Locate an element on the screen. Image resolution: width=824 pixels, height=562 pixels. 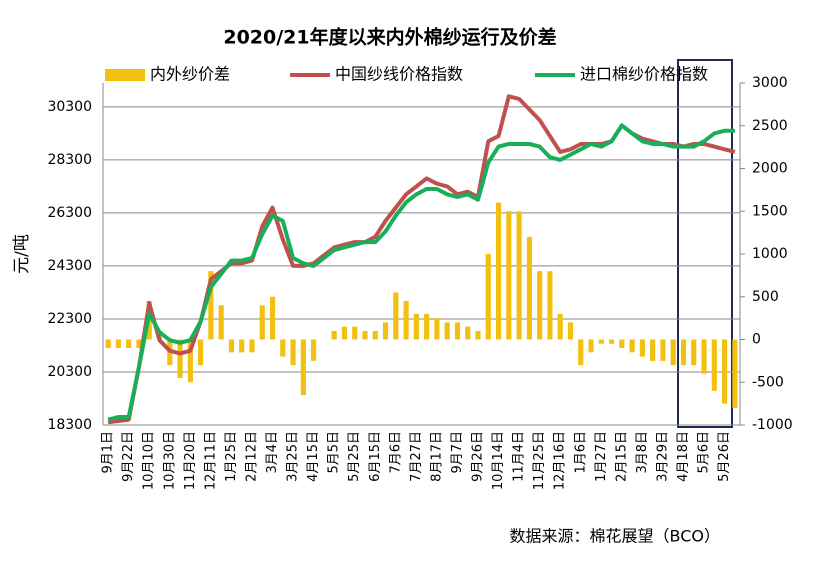
x-tick-label: 11月25日 is located at coordinates (539, 460).